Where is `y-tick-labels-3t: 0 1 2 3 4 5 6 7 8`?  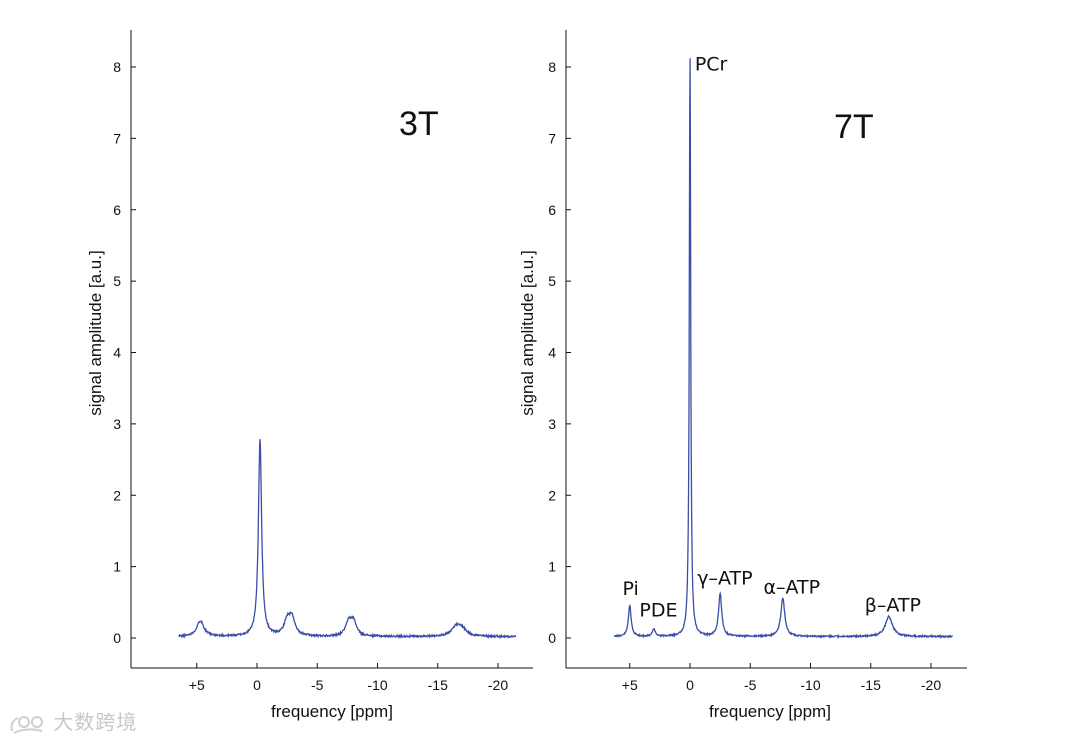 y-tick-labels-3t: 0 1 2 3 4 5 6 7 8 is located at coordinates (117, 352).